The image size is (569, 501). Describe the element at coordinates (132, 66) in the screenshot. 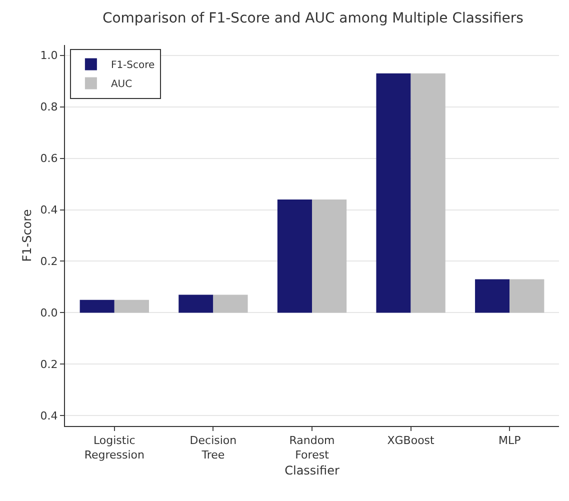

I see `legend-label: F1-Score` at that location.